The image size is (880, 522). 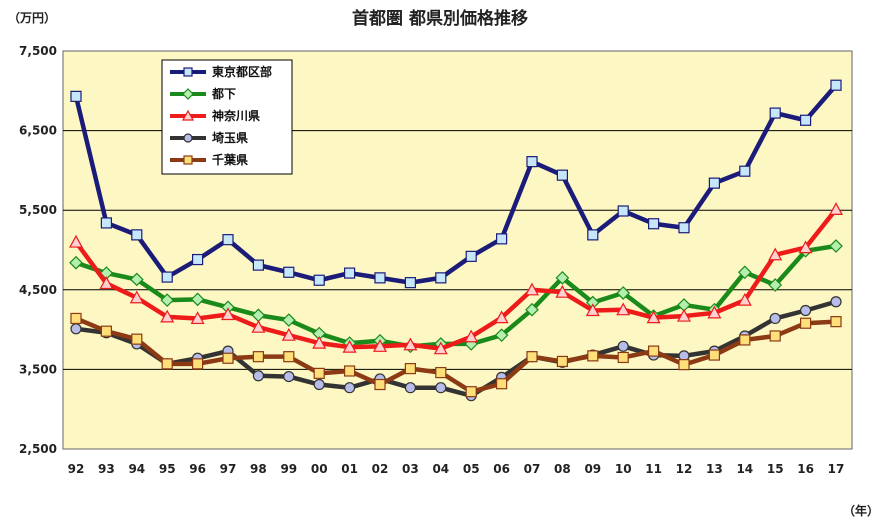 I want to click on x-tick-label: 04, so click(x=440, y=469).